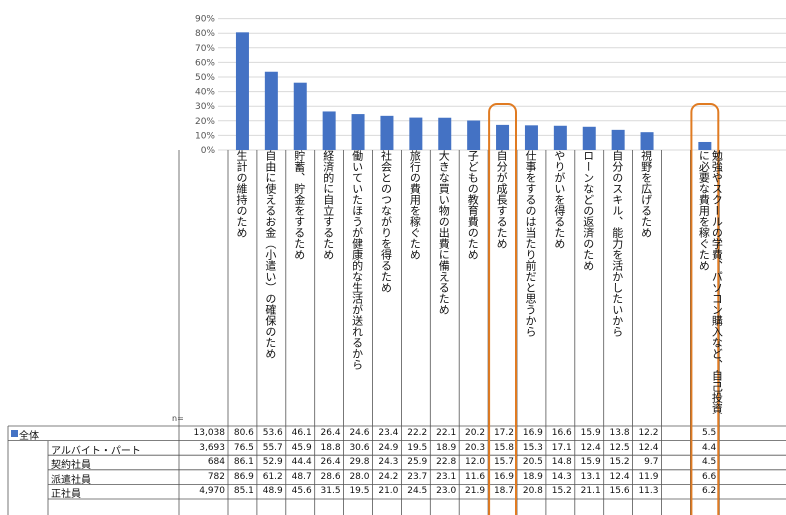 The width and height of the screenshot is (786, 515). I want to click on table-cell: 20.5, so click(532, 462).